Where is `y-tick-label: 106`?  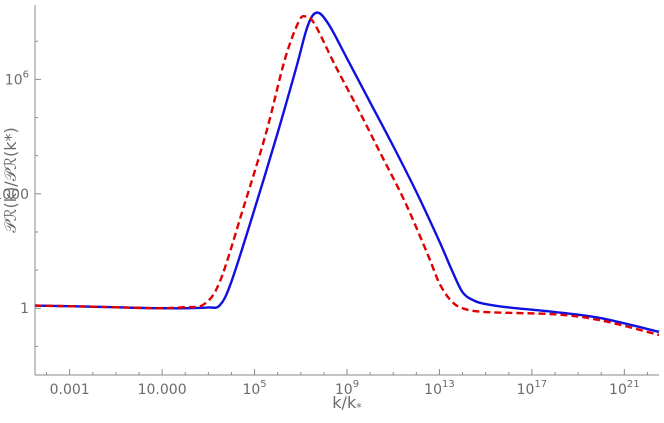
y-tick-label: 106 is located at coordinates (17, 78).